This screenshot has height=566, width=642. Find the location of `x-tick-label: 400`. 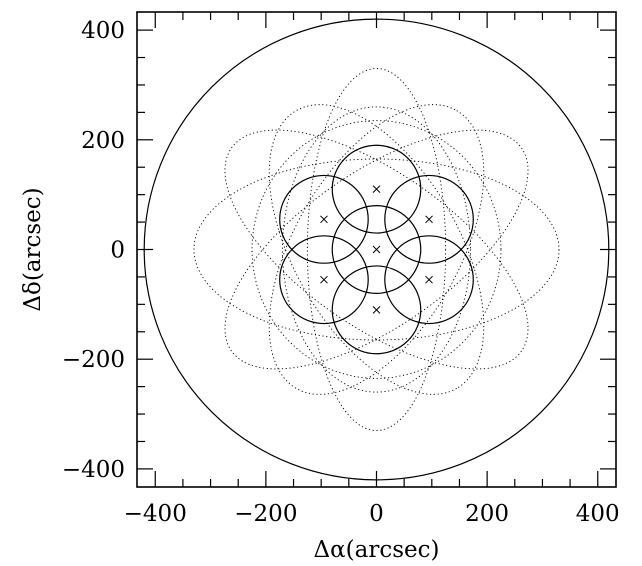

x-tick-label: 400 is located at coordinates (598, 514).